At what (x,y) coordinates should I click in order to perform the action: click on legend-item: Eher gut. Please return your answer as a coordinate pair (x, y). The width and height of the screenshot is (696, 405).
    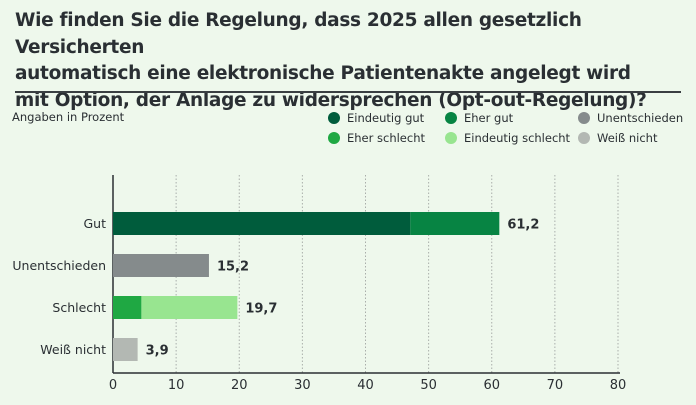
    Looking at the image, I should click on (479, 118).